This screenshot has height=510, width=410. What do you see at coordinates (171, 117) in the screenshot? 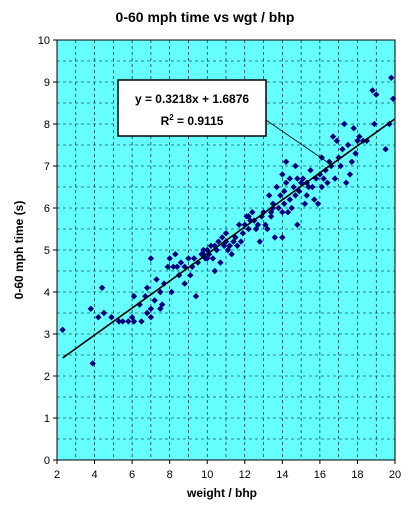
I see `r-squared-sup: 2` at bounding box center [171, 117].